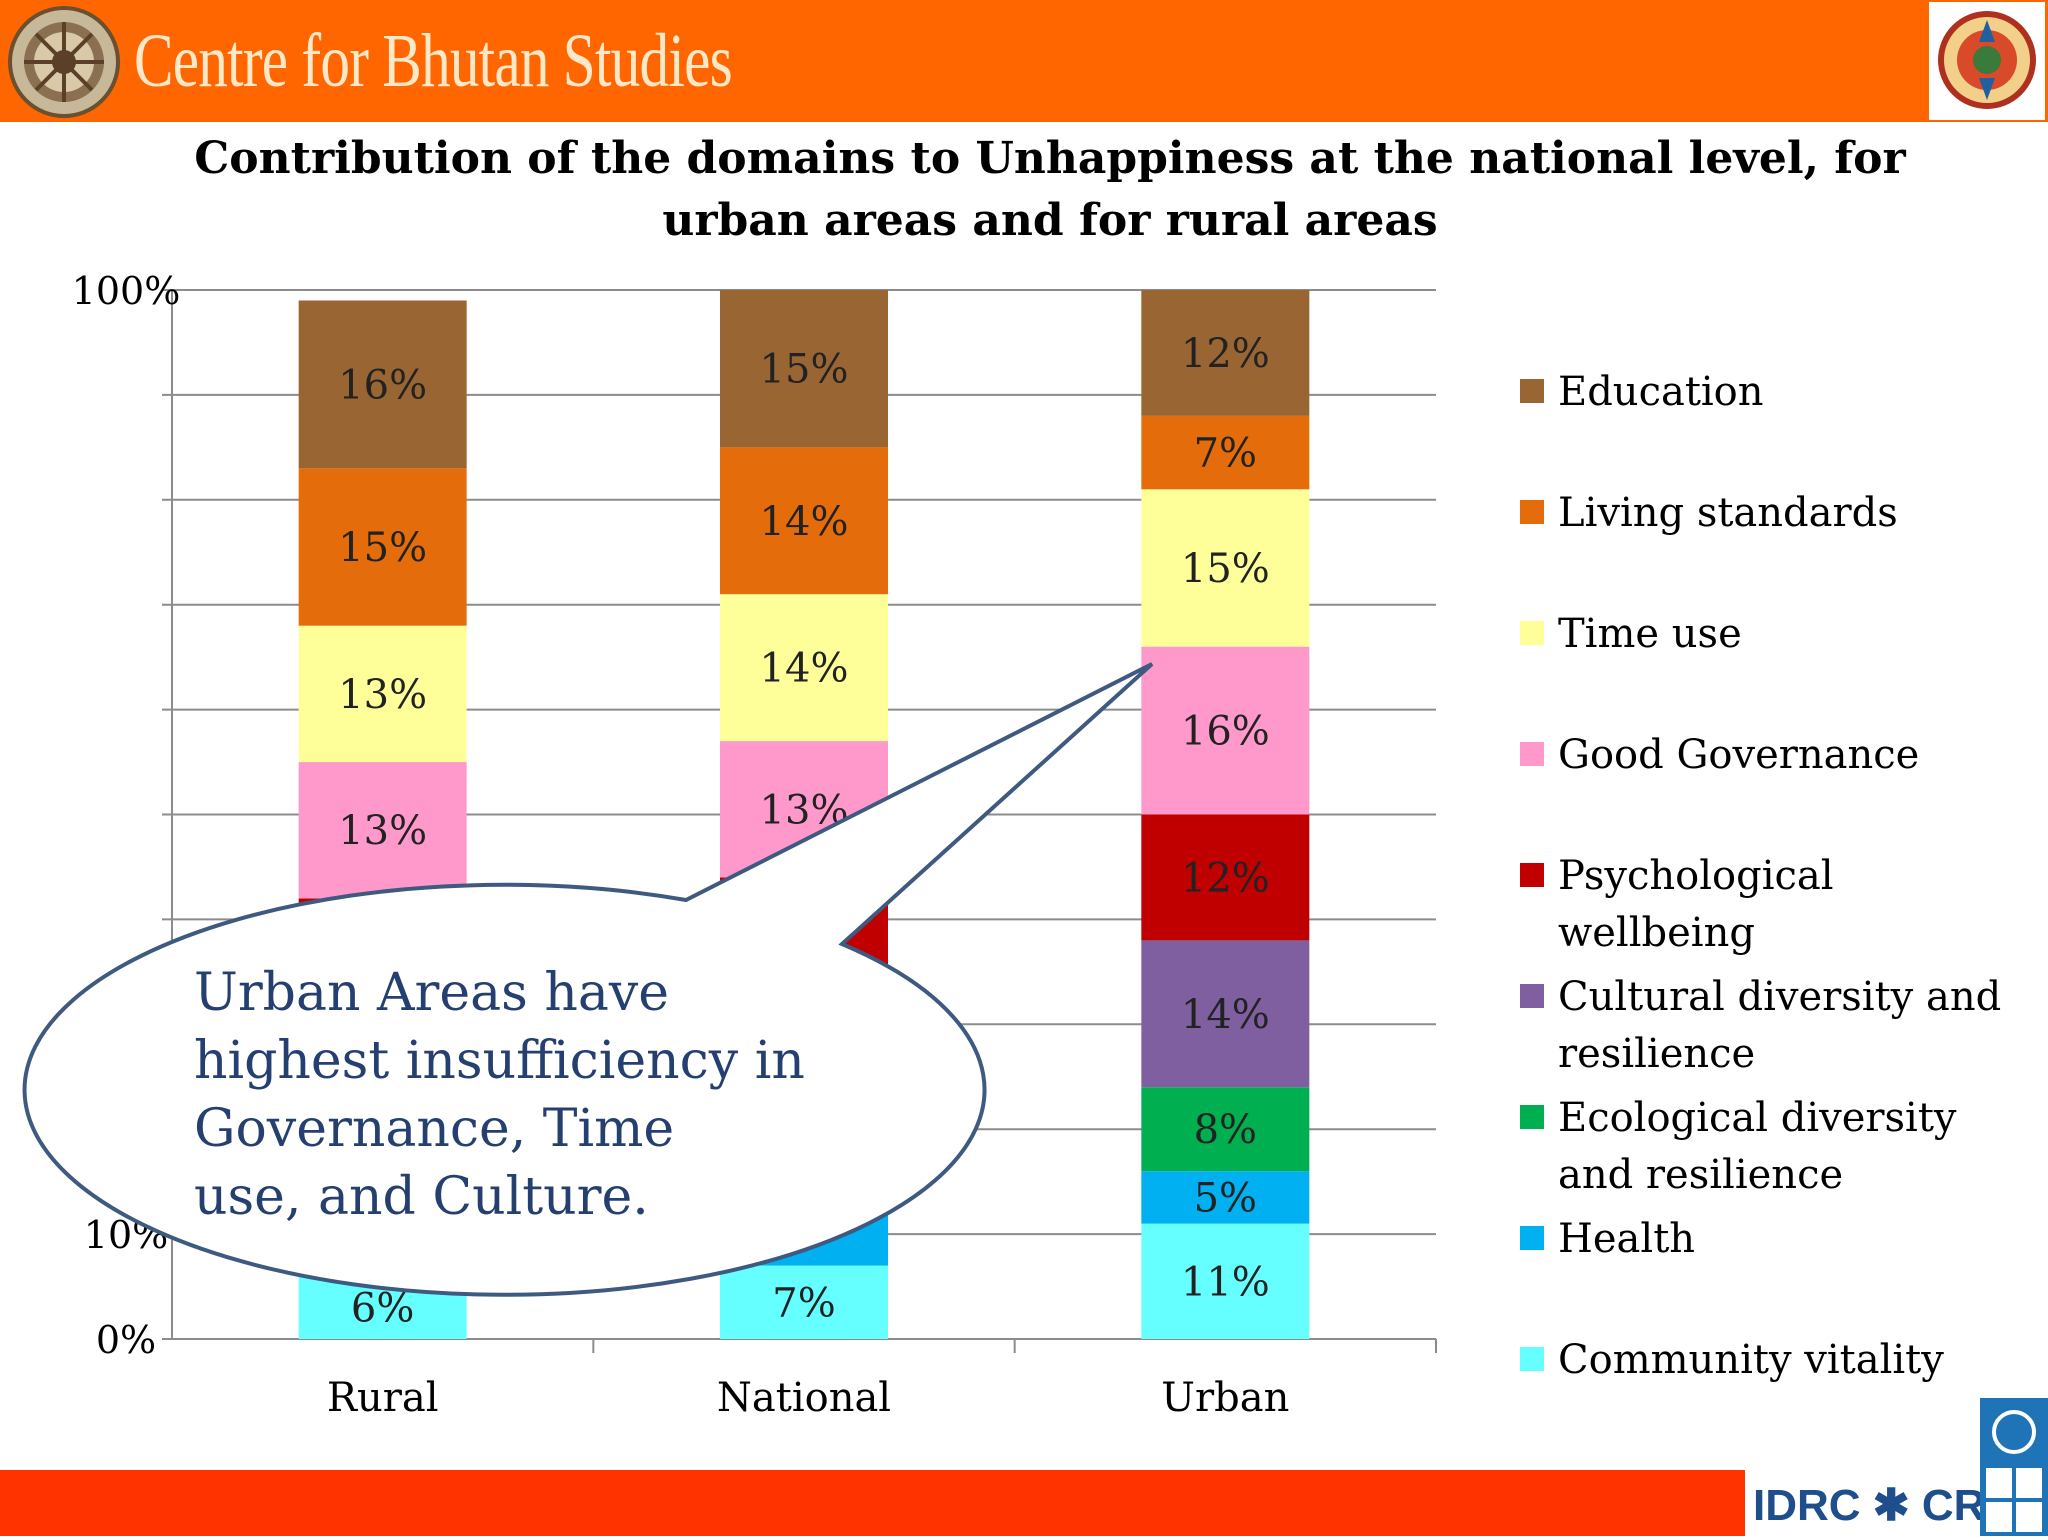  What do you see at coordinates (1024, 61) in the screenshot?
I see `header-bar: Centre for Bhutan Studies` at bounding box center [1024, 61].